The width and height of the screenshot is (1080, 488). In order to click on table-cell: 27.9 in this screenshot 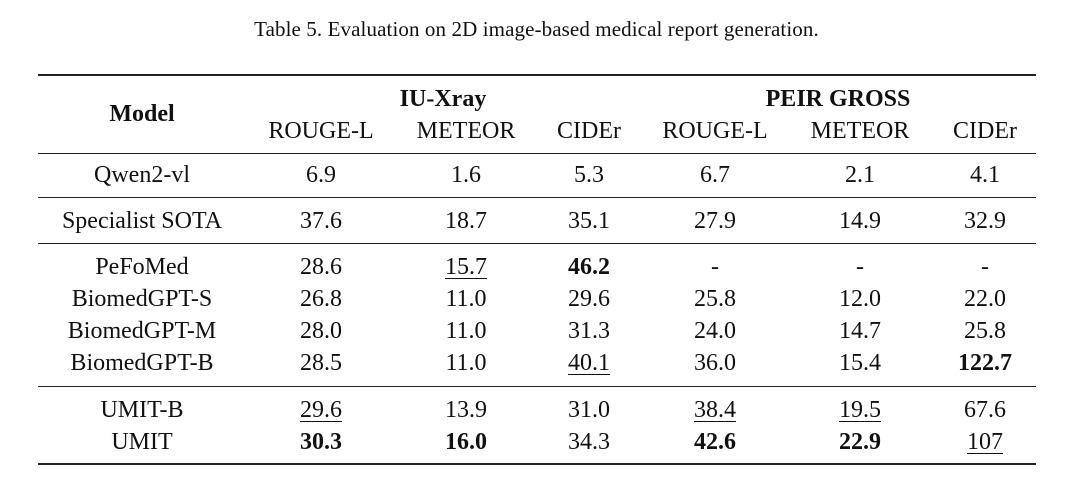, I will do `click(715, 221)`.